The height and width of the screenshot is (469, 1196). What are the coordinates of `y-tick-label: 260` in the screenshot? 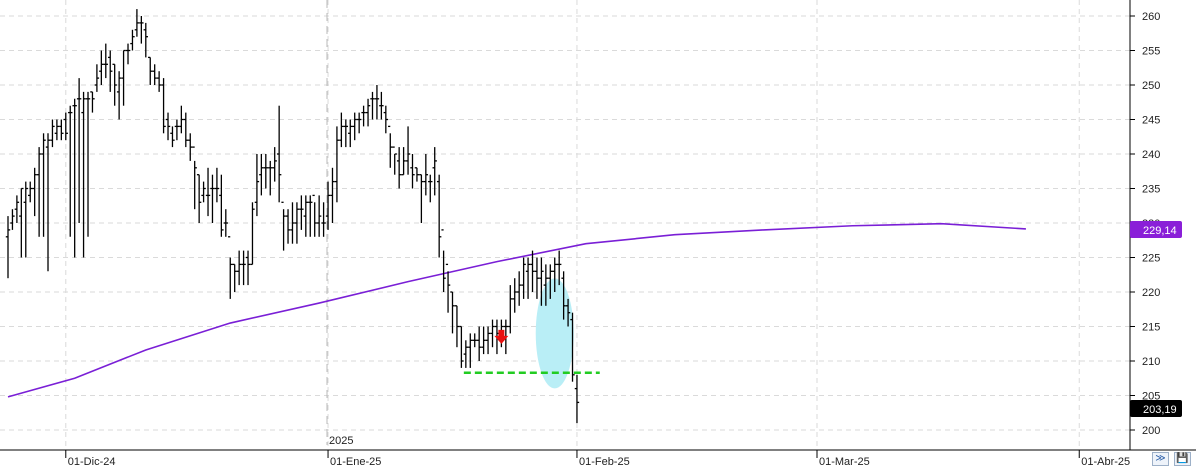 It's located at (1151, 17).